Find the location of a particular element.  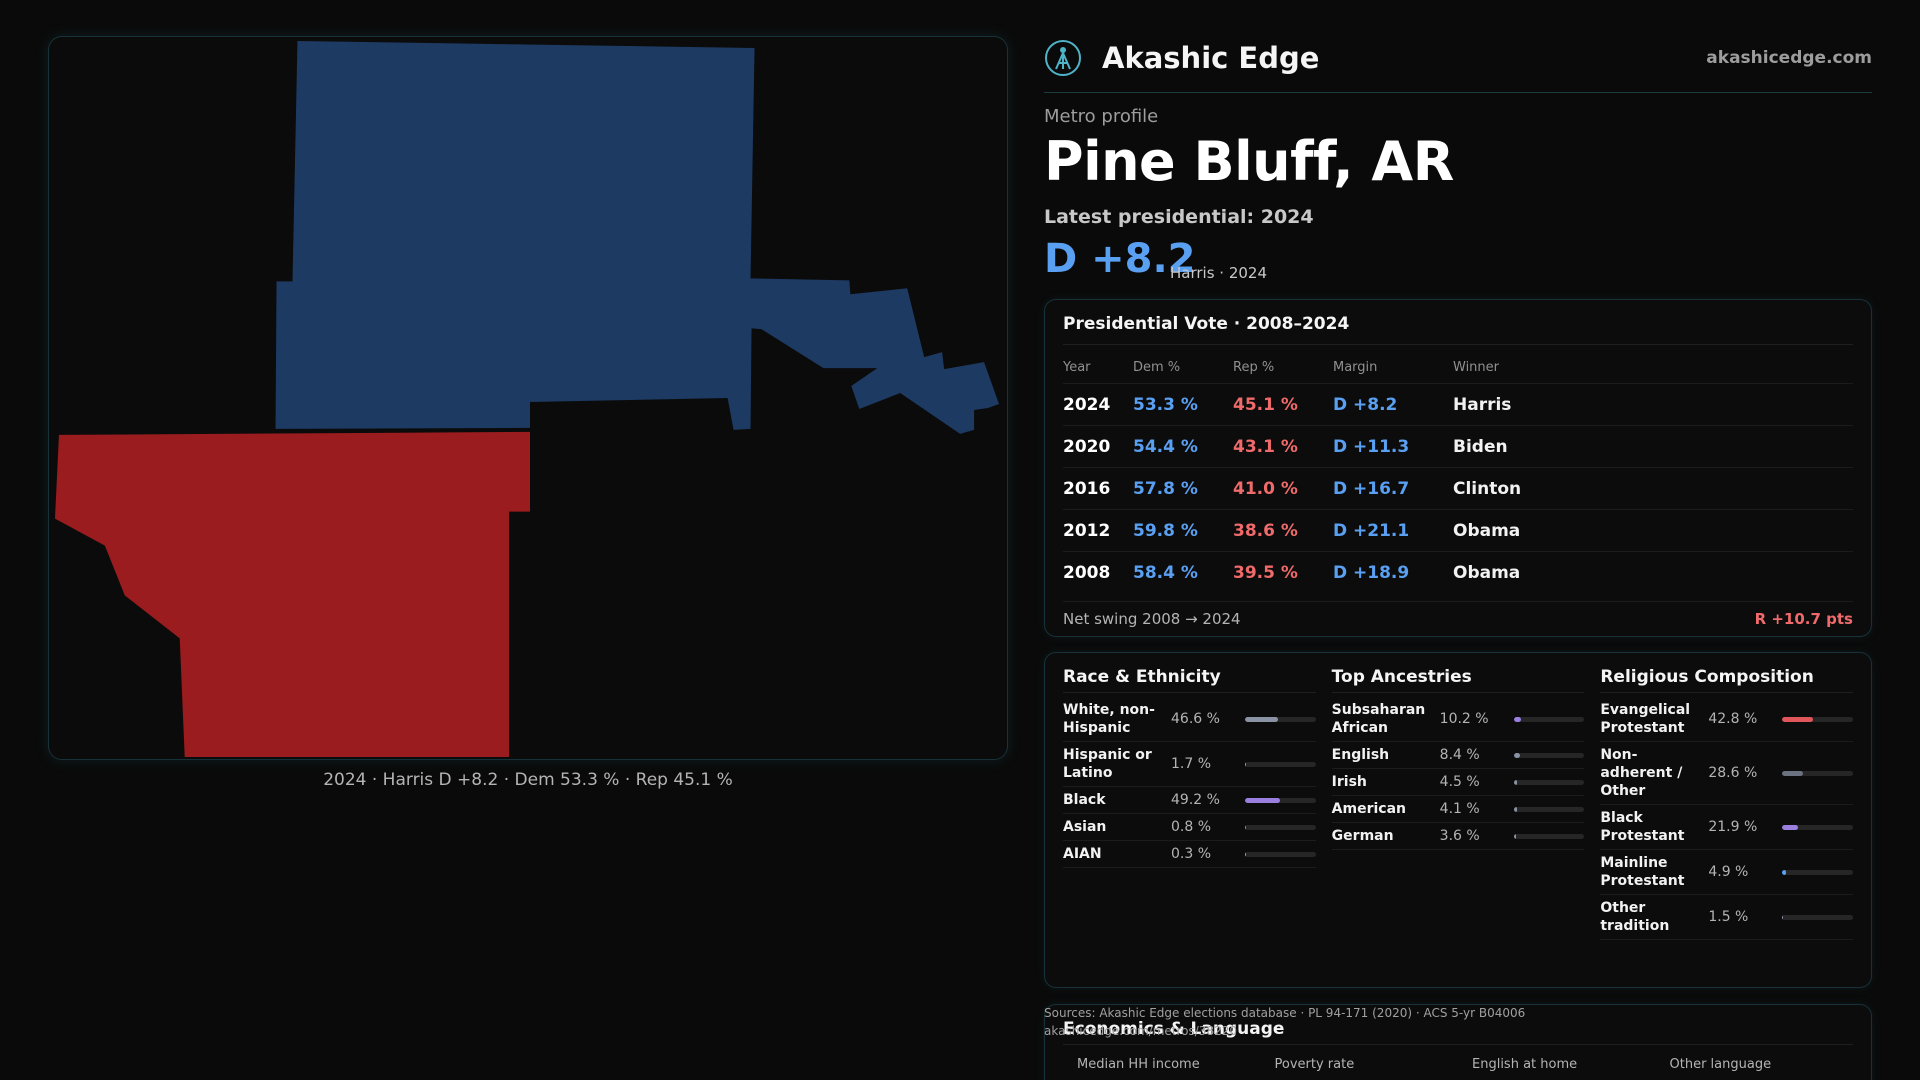

net-swing-value: R +10.7 pts is located at coordinates (1803, 618).